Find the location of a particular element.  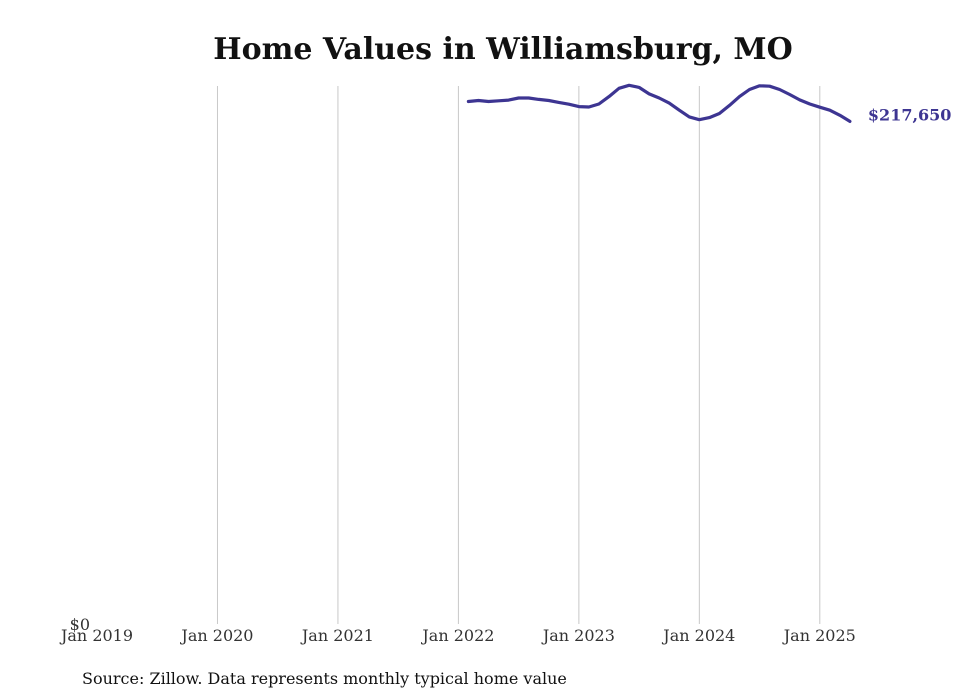

series-layer is located at coordinates (659, 103).